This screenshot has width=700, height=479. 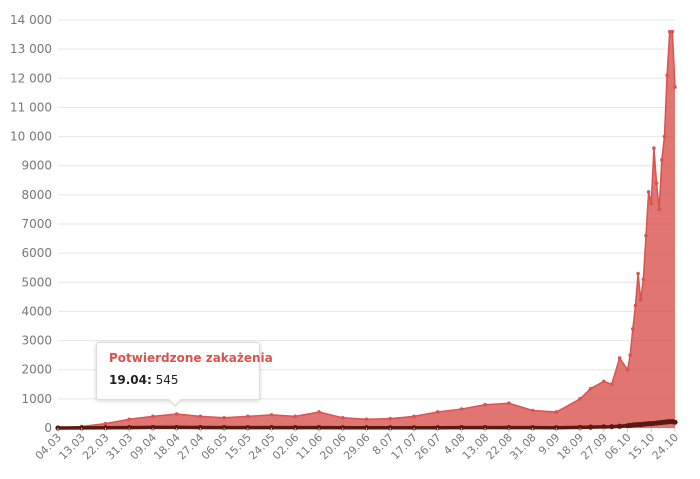 I want to click on tooltip-pointer-fill, so click(x=175, y=401).